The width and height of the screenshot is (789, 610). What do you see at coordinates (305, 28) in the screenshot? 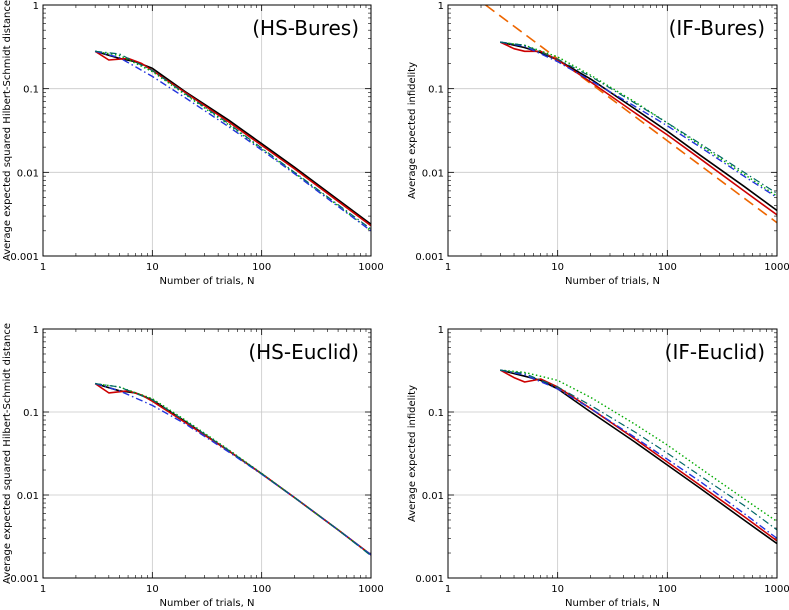
I see `panel-title: (HS-Bures)` at bounding box center [305, 28].